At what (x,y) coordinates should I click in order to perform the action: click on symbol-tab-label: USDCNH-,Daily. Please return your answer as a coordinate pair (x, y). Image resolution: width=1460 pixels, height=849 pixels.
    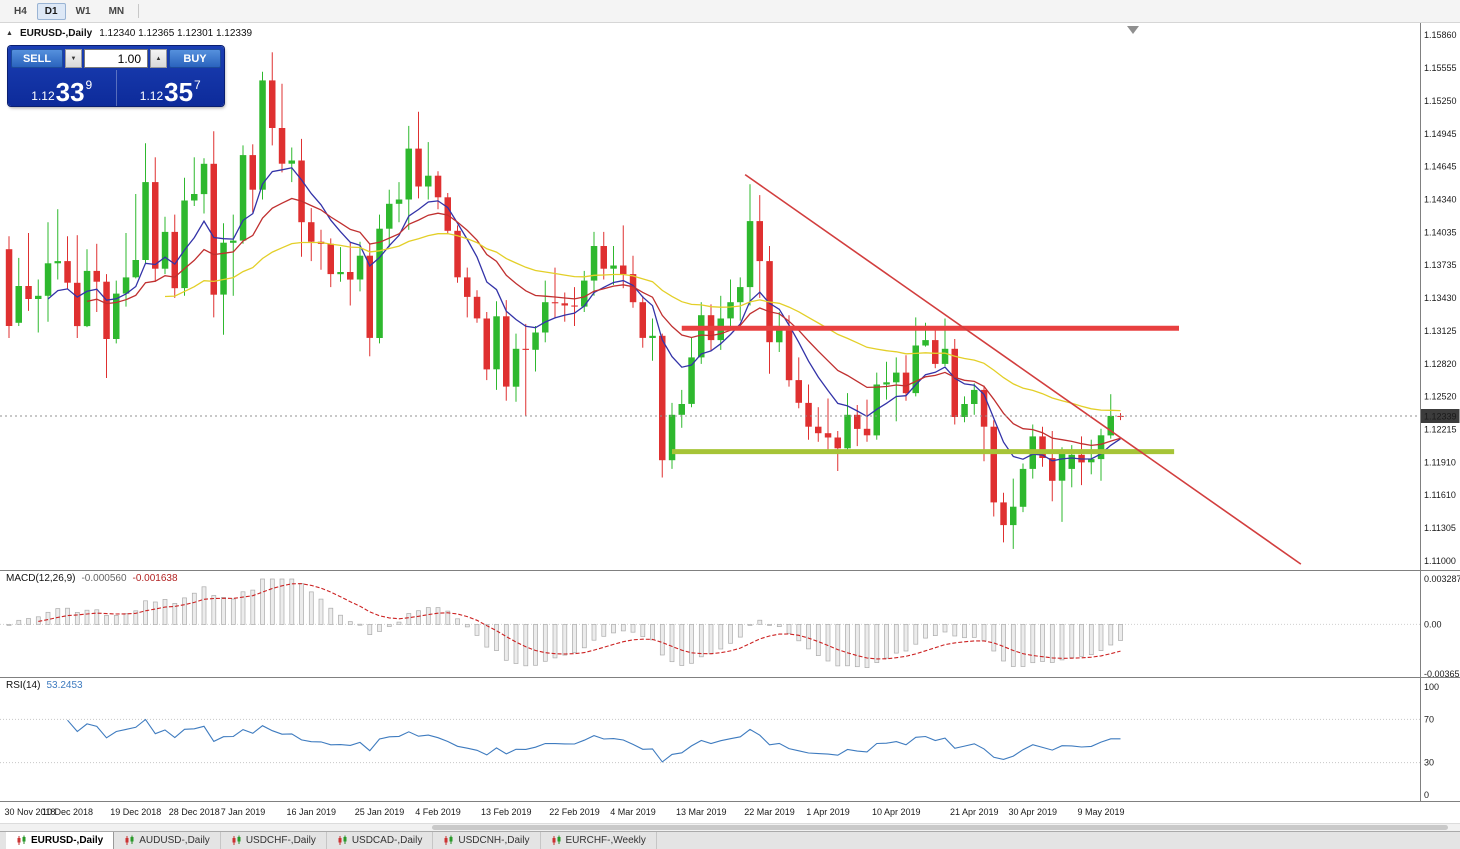
    Looking at the image, I should click on (494, 840).